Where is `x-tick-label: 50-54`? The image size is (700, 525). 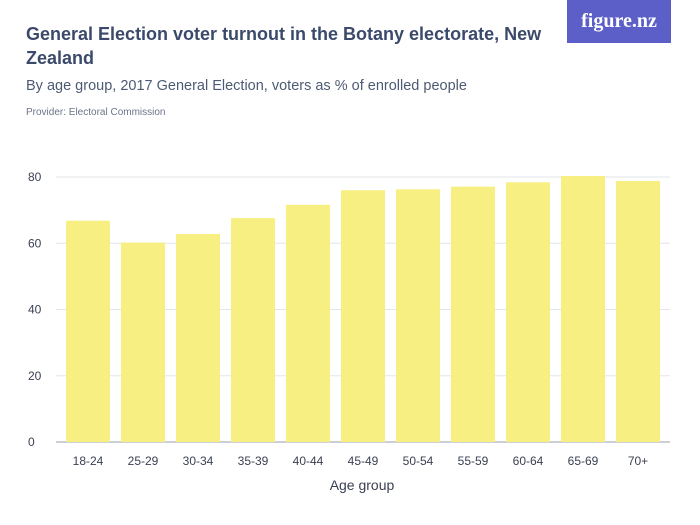 x-tick-label: 50-54 is located at coordinates (418, 461).